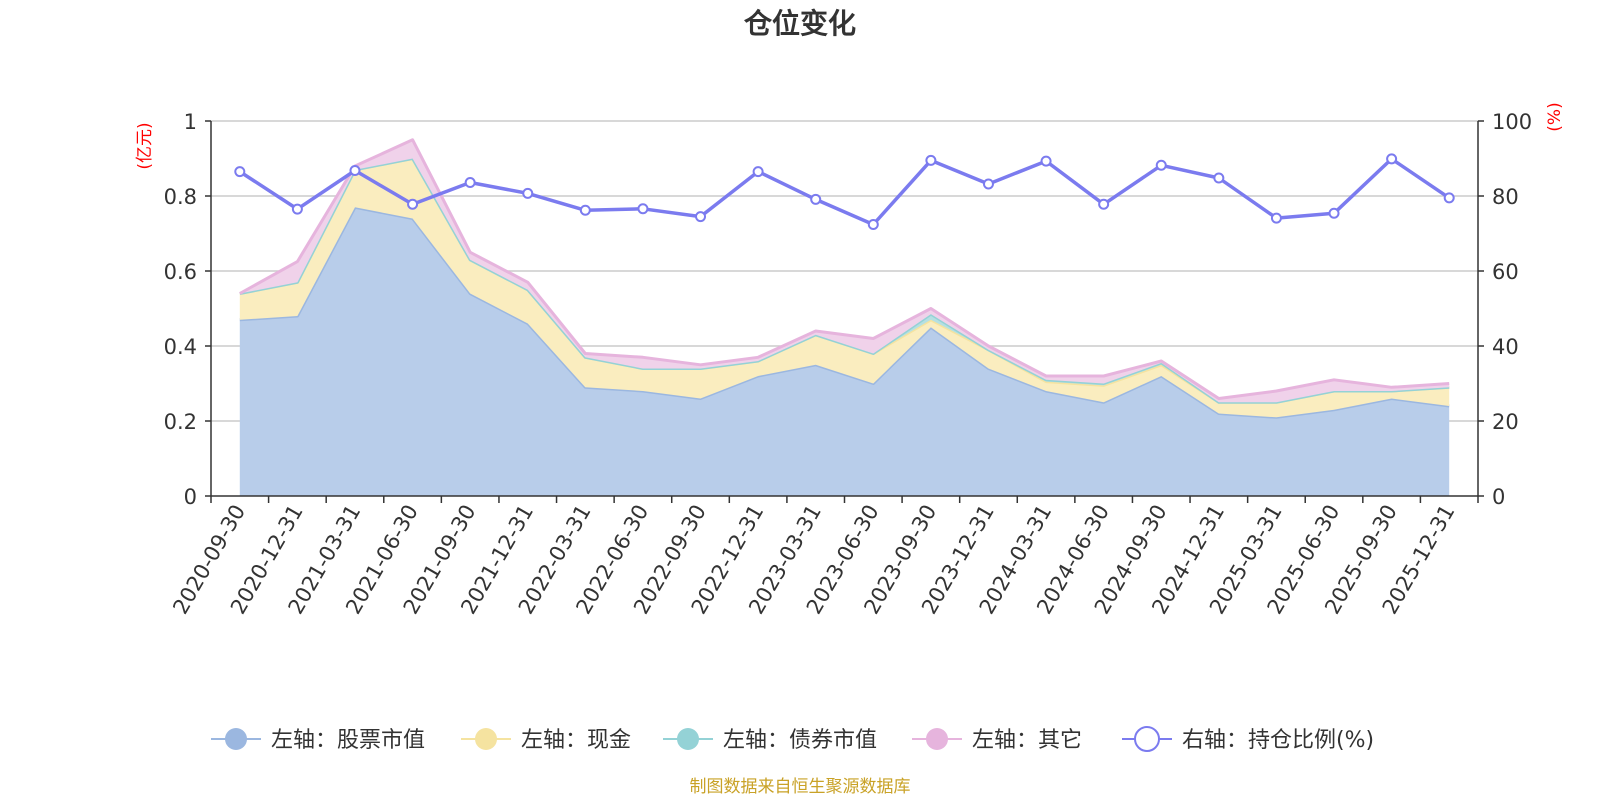 The image size is (1600, 800). Describe the element at coordinates (800, 23) in the screenshot. I see `chart-title: 仓位变化` at that location.